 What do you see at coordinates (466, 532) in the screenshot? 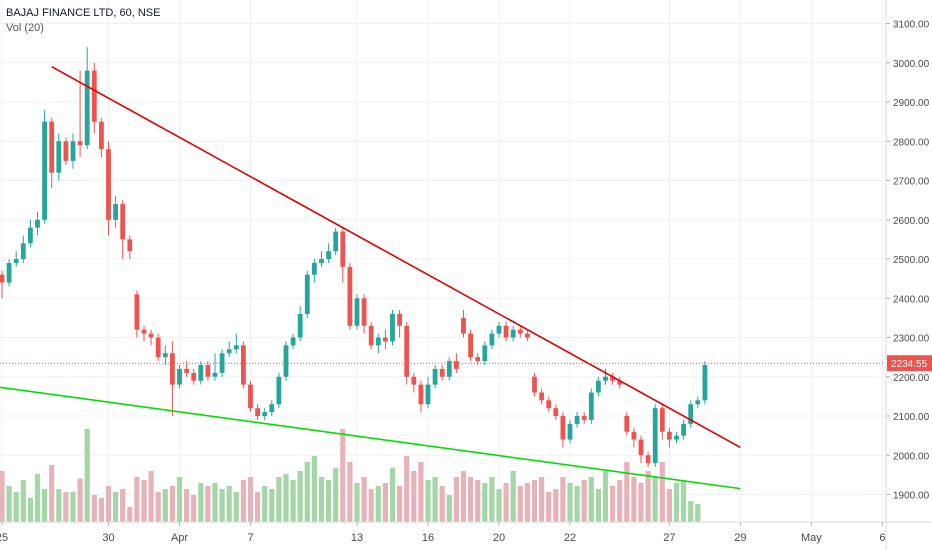
I see `time-axis: 25 30 Apr 7 13 16 20 22 27 29 May 6` at bounding box center [466, 532].